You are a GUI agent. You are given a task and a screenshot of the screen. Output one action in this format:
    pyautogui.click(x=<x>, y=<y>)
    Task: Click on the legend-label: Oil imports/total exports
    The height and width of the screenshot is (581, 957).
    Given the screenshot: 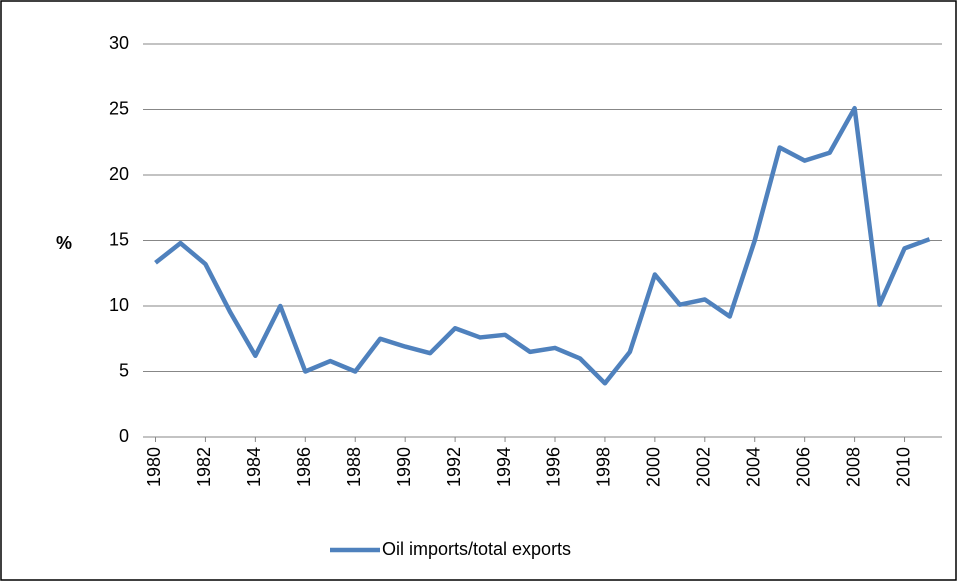 What is the action you would take?
    pyautogui.click(x=476, y=549)
    